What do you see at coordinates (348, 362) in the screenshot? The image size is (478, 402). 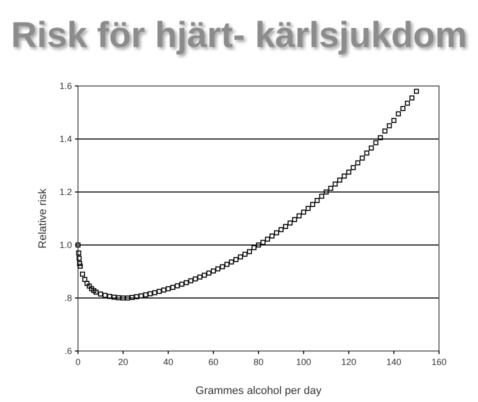 I see `x-tick-label: 120` at bounding box center [348, 362].